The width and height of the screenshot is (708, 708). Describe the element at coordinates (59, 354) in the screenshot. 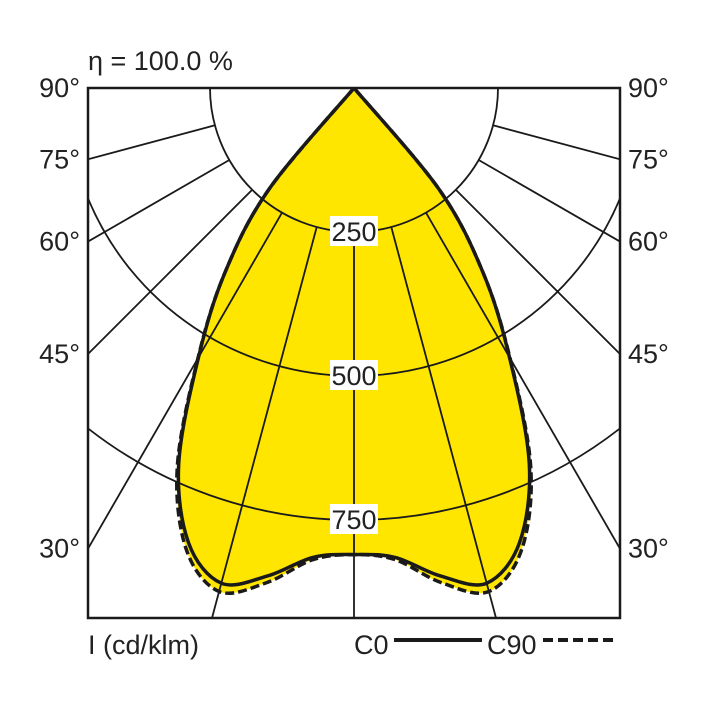

I see `angle-label-left-45: 45°` at that location.